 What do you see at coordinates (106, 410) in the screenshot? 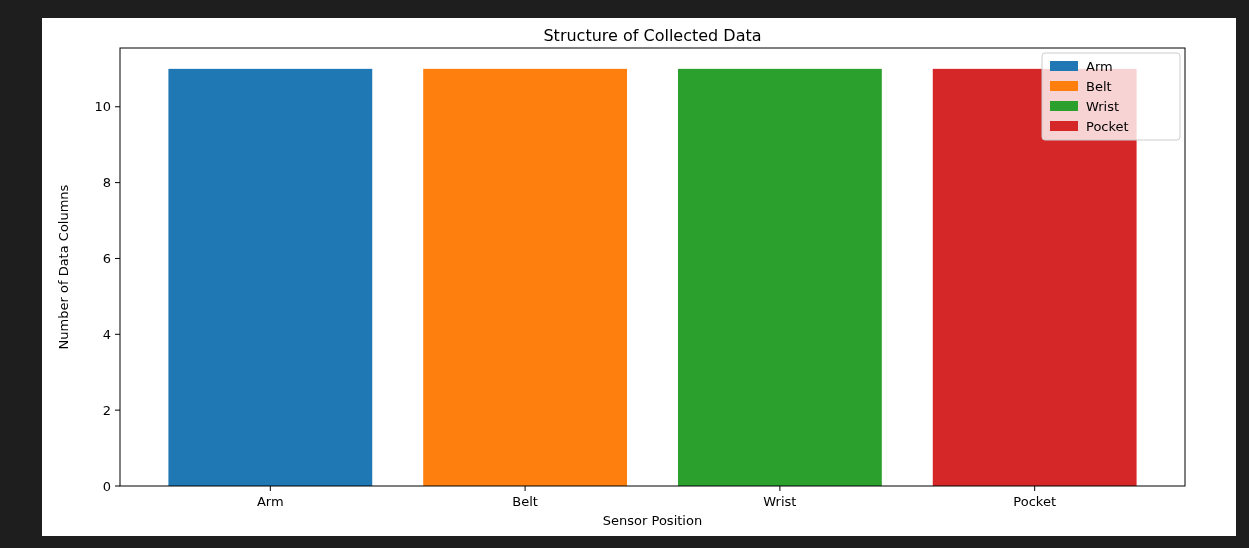
I see `y-tick-label: 2` at bounding box center [106, 410].